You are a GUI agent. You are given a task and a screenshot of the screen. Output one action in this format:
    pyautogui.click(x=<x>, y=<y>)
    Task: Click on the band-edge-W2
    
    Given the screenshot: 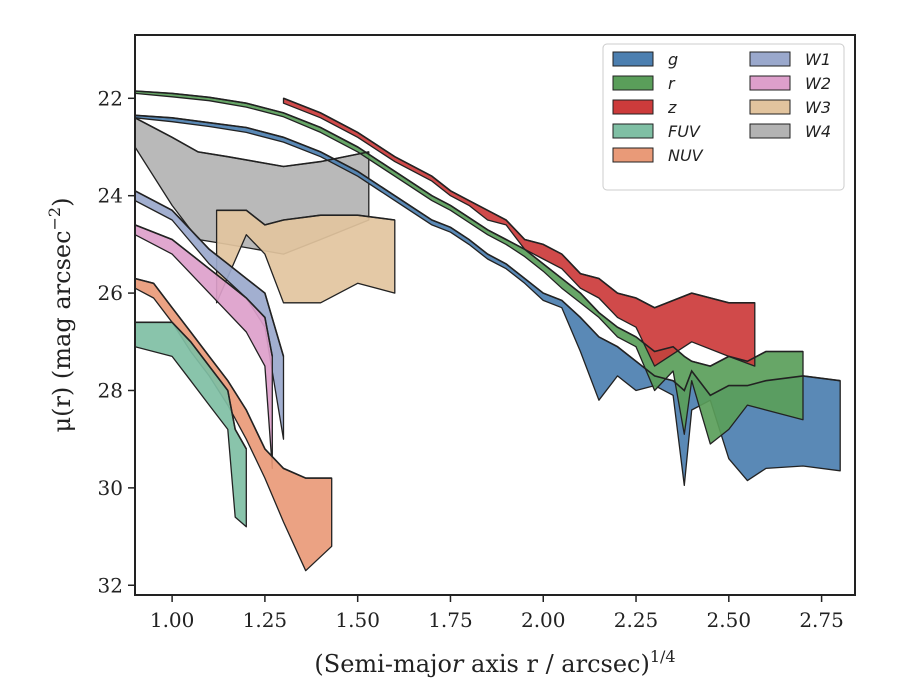 What is the action you would take?
    pyautogui.click(x=204, y=290)
    